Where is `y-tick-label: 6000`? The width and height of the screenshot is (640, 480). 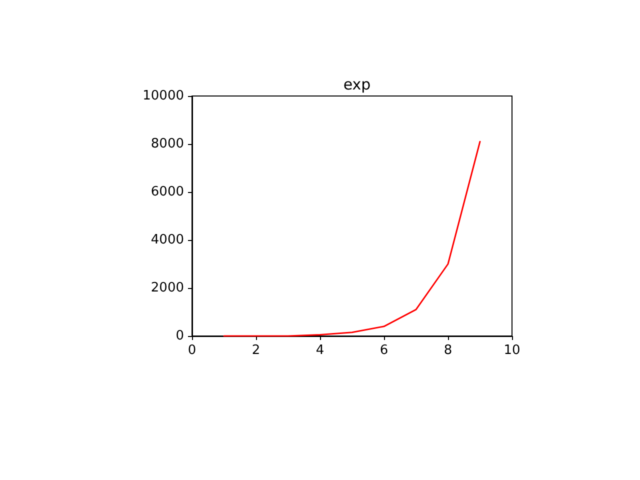
y-tick-label: 6000 is located at coordinates (167, 192).